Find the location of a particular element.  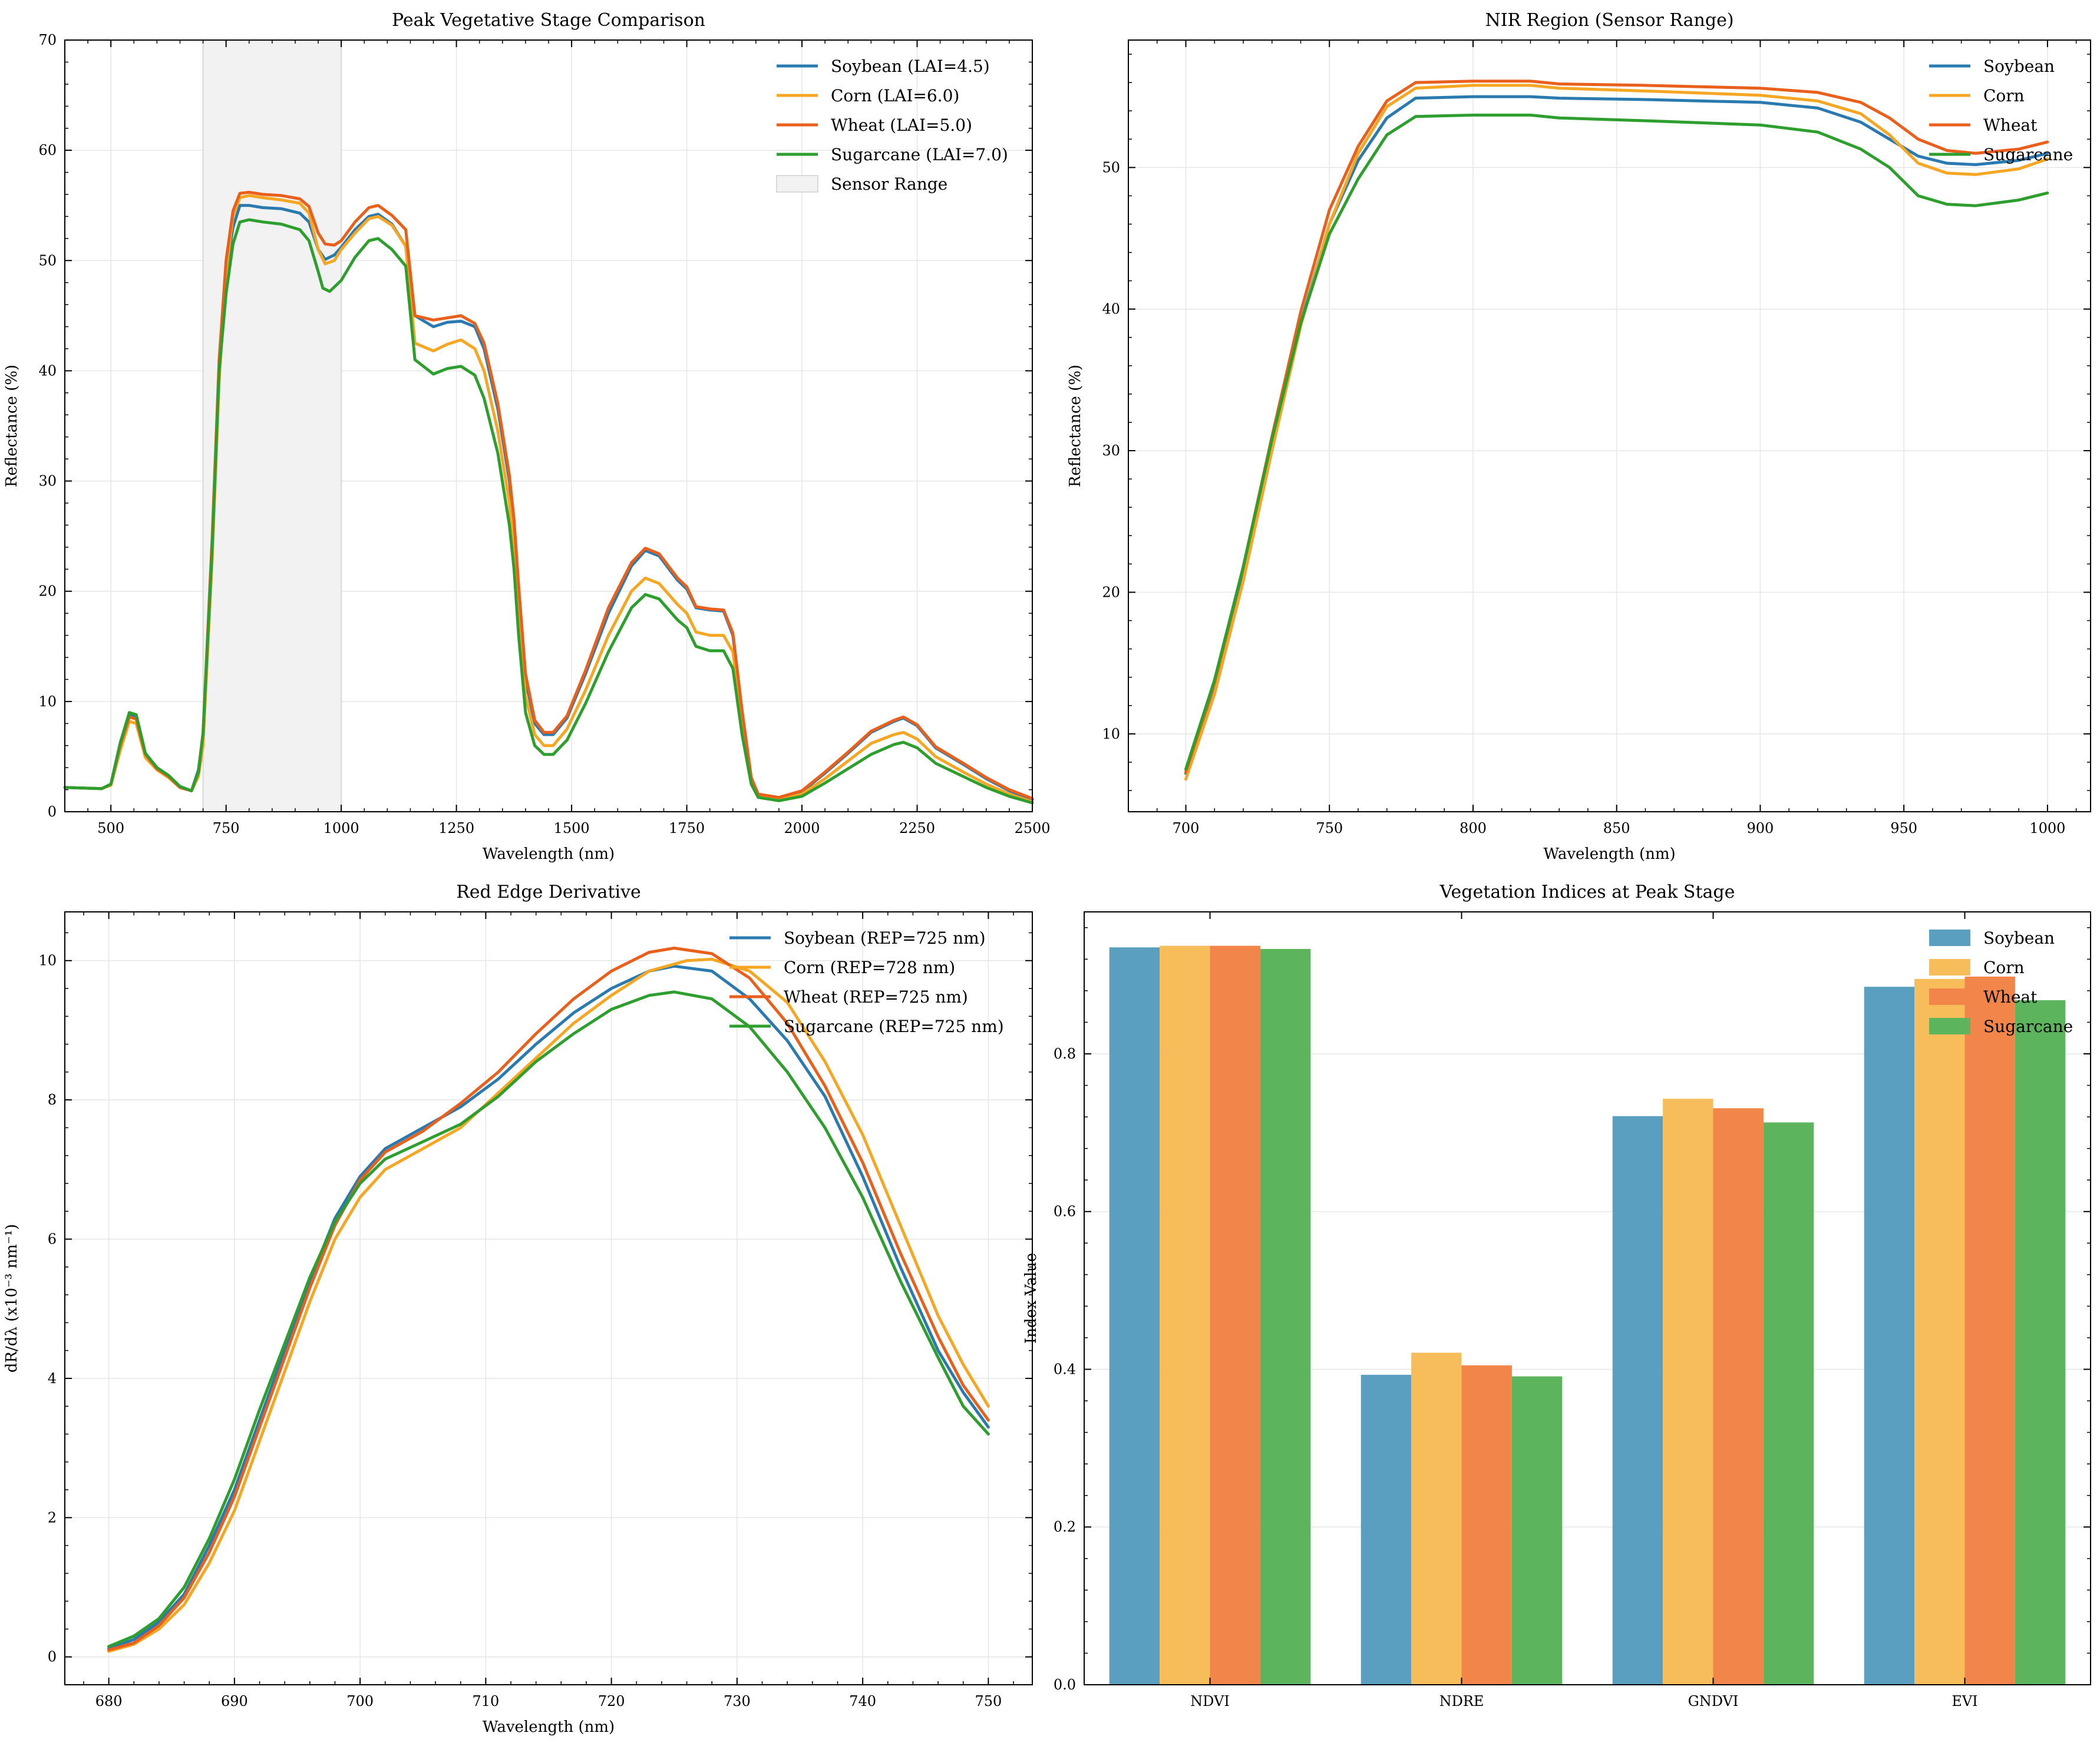

bar-corn-gndvi is located at coordinates (1688, 1392).